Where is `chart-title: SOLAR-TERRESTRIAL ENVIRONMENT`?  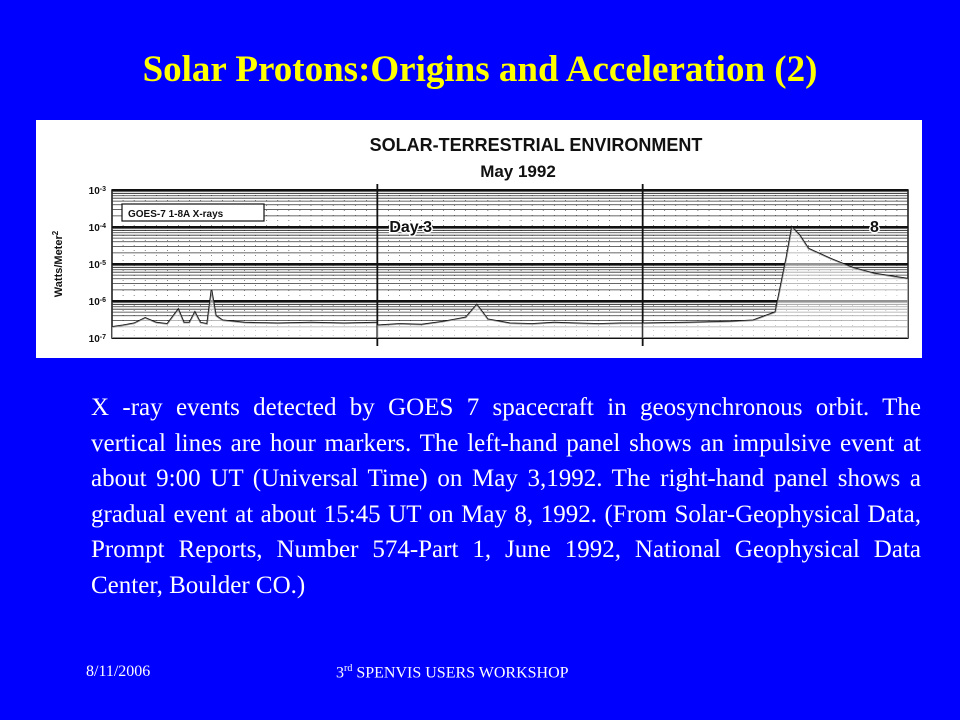
chart-title: SOLAR-TERRESTRIAL ENVIRONMENT is located at coordinates (536, 145).